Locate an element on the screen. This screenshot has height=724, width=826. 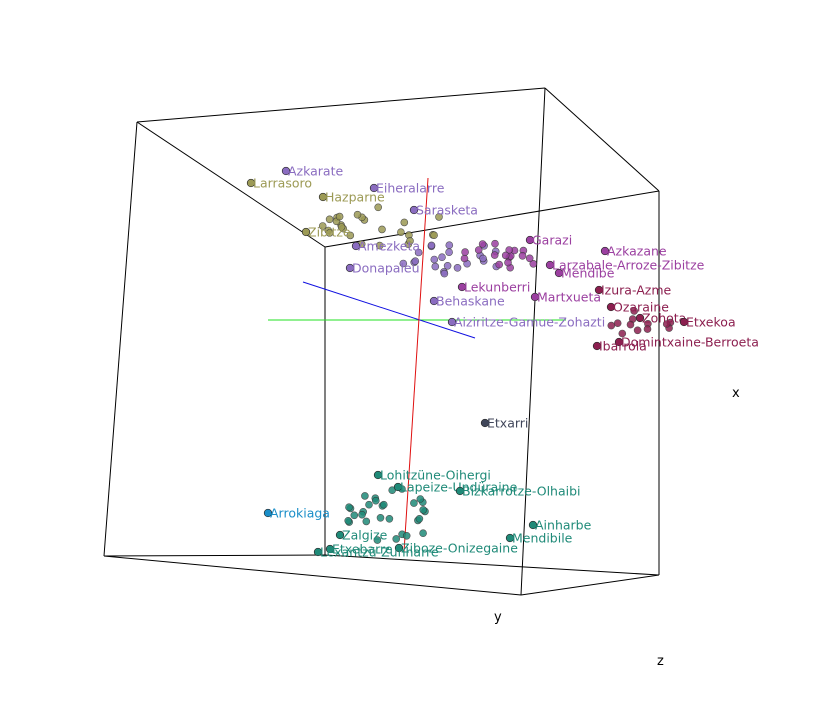
point-label: Mendibe is located at coordinates (588, 273).